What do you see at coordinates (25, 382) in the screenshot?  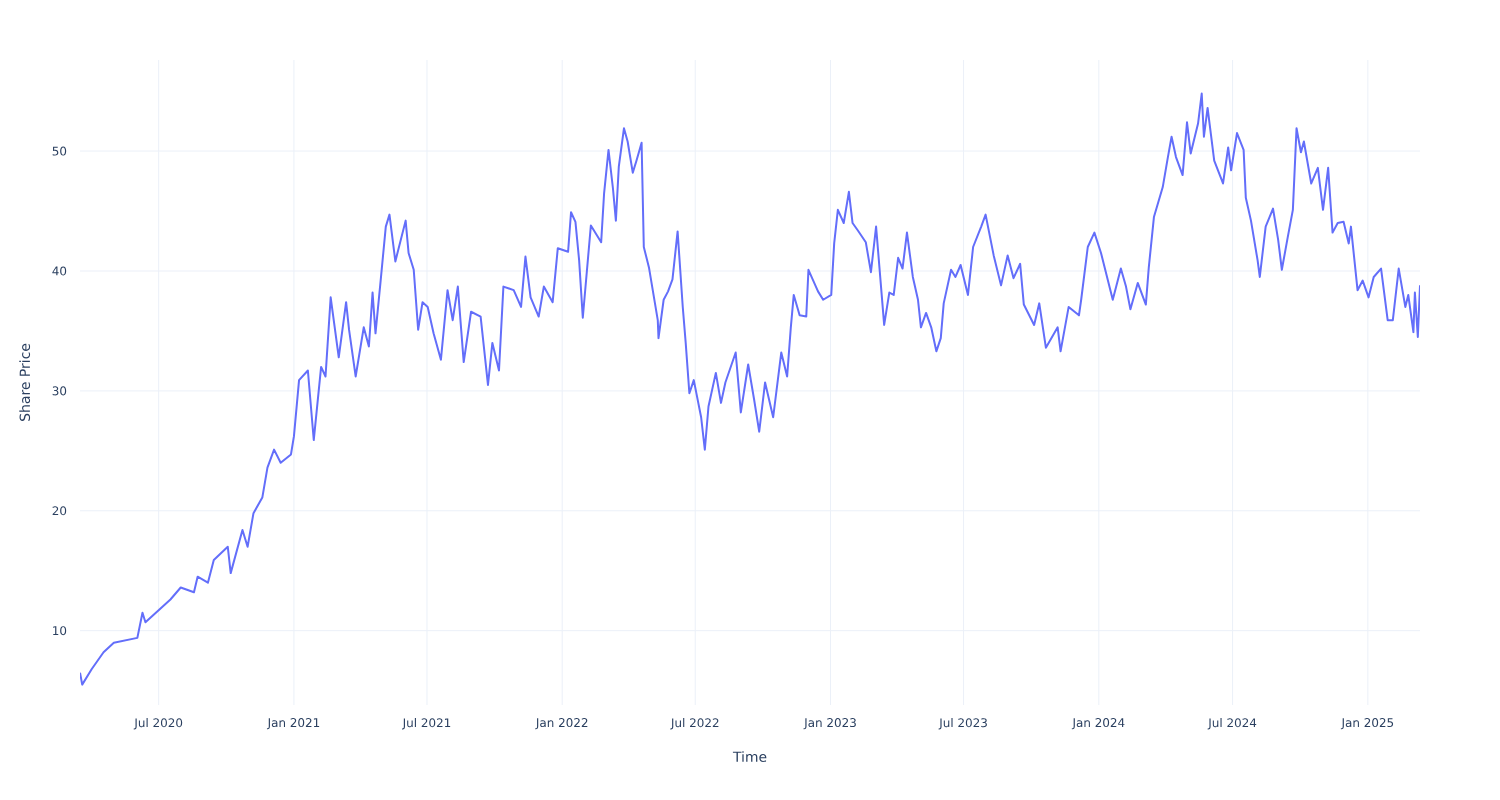 I see `y-axis-title: Share Price` at bounding box center [25, 382].